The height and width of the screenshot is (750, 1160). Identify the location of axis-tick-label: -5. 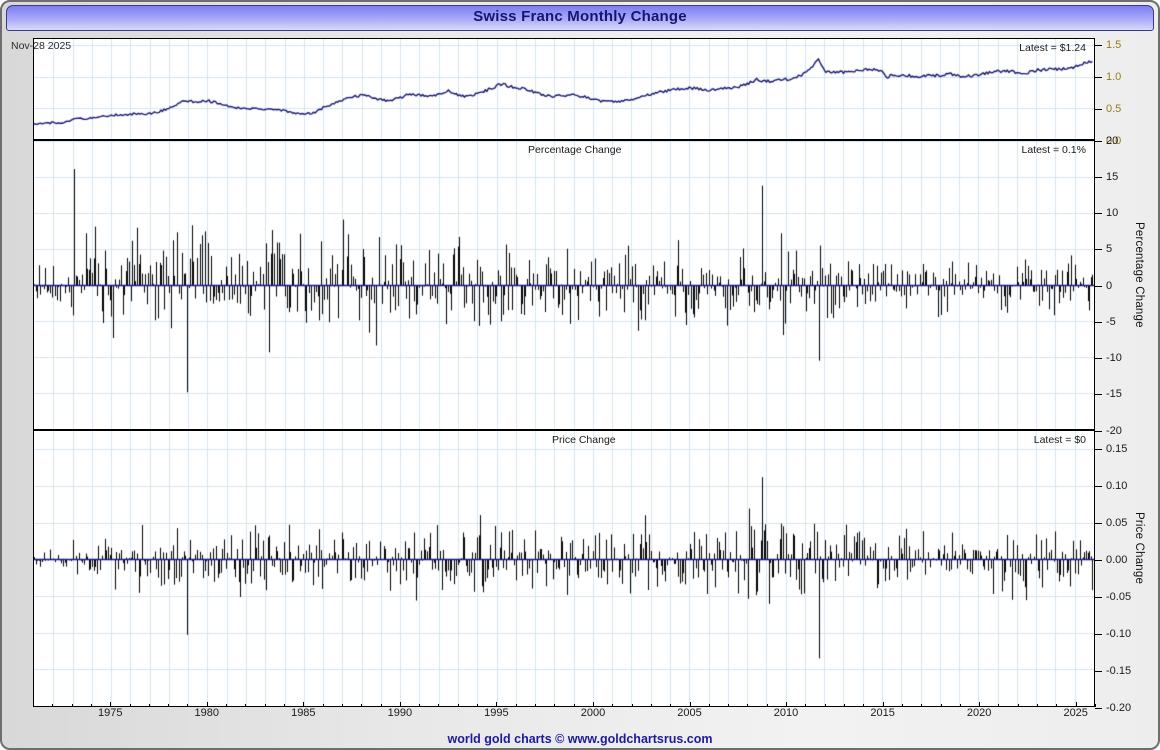
(1111, 321).